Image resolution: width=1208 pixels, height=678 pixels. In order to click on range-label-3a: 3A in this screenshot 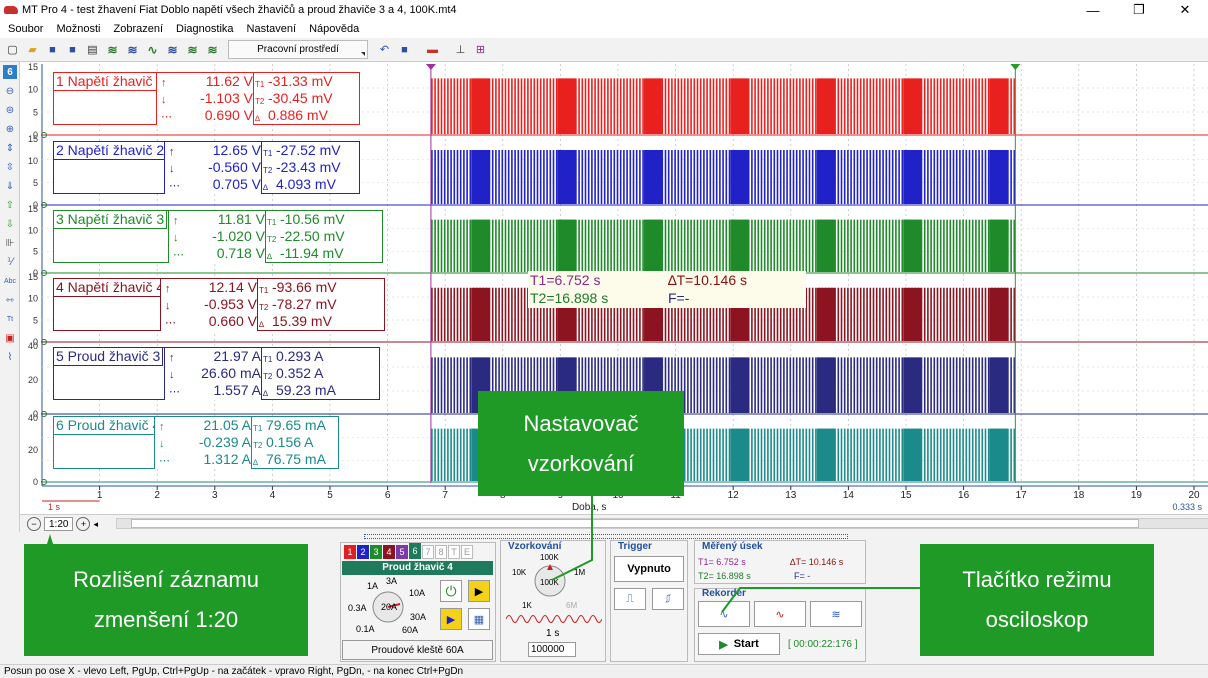, I will do `click(392, 581)`.